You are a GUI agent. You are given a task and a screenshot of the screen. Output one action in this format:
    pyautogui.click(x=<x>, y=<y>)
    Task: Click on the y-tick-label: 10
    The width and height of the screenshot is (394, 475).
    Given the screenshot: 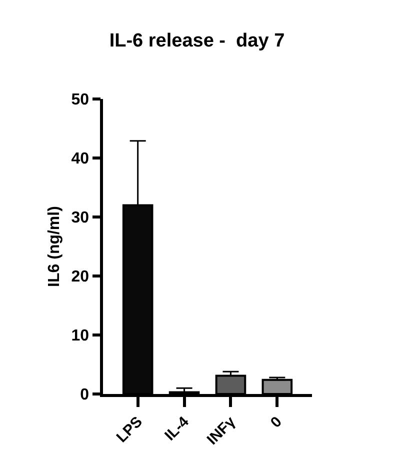 What is the action you would take?
    pyautogui.click(x=80, y=336)
    